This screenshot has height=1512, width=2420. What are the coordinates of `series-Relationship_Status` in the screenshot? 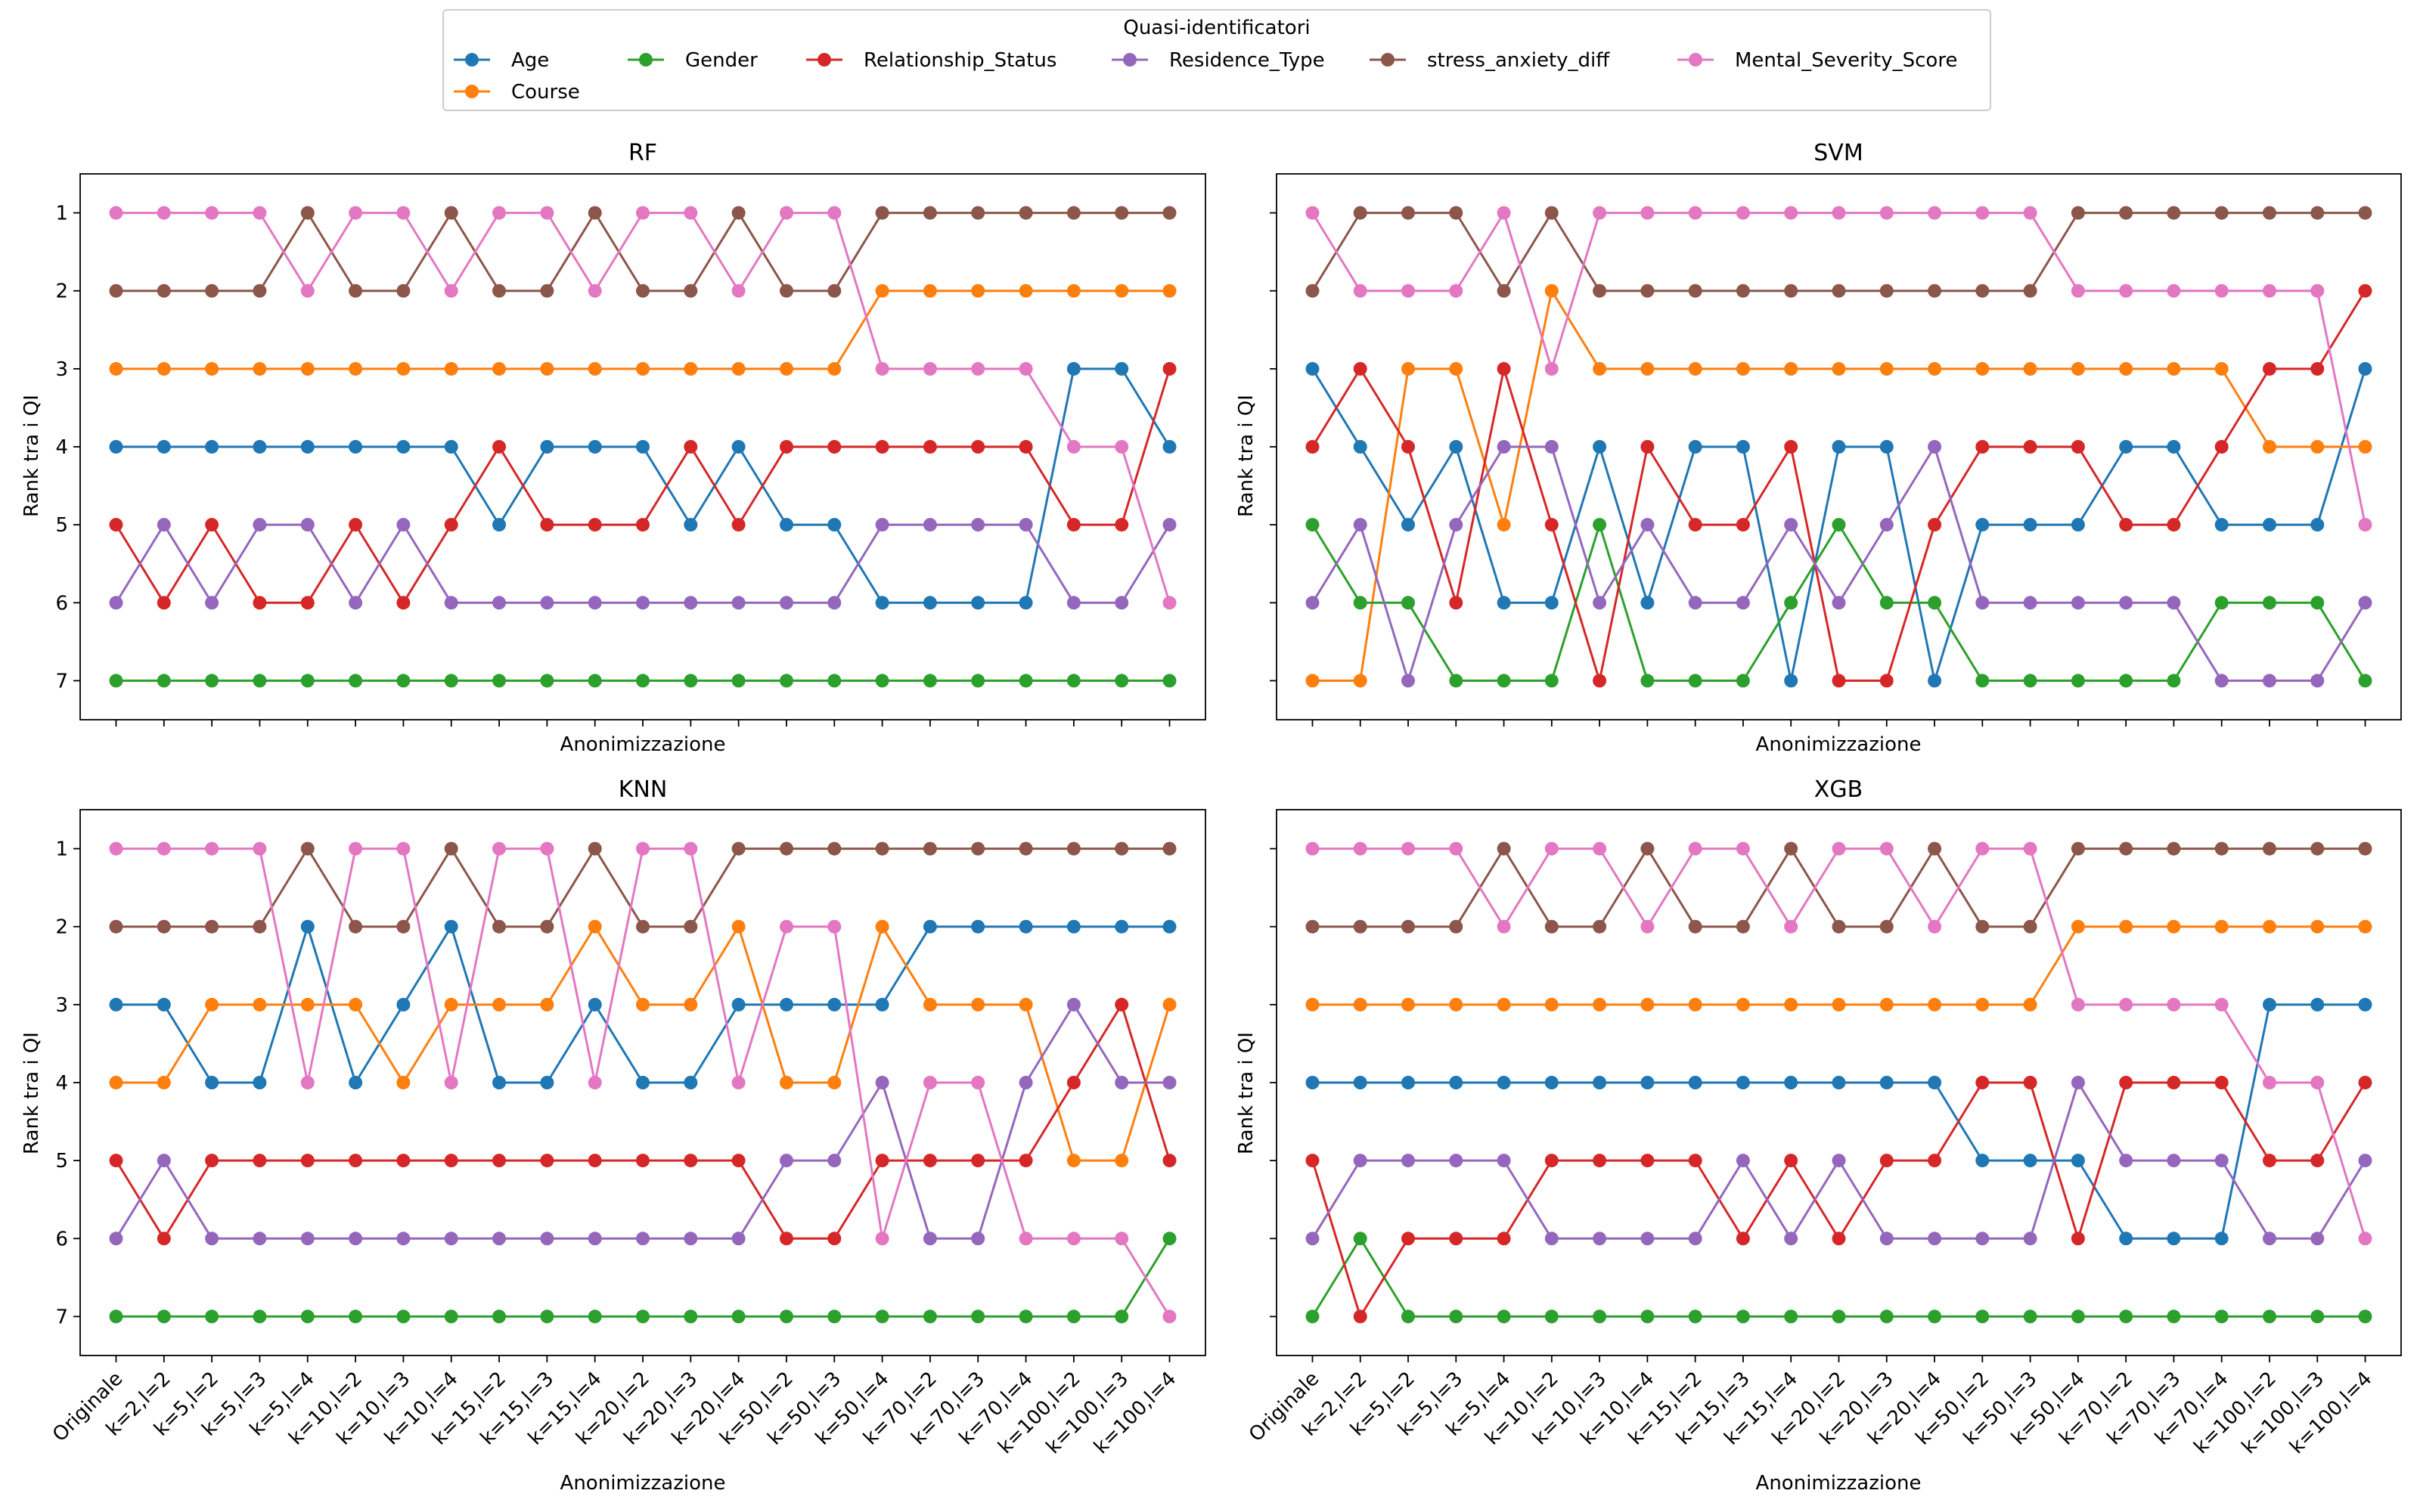 It's located at (643, 1121).